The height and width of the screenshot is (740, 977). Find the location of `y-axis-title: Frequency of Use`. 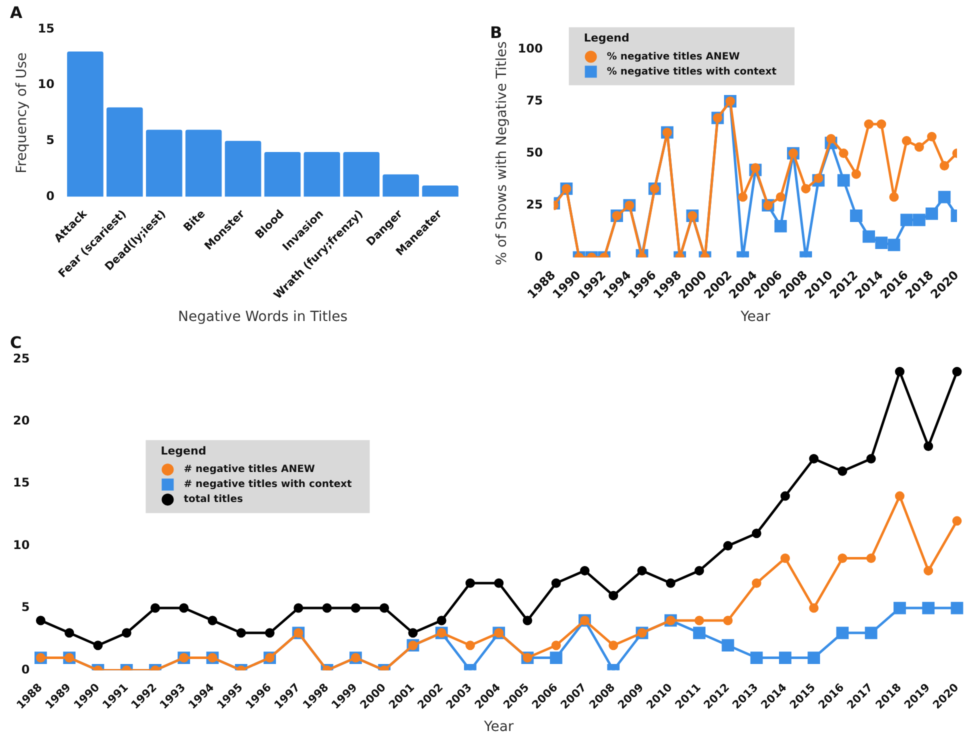

y-axis-title: Frequency of Use is located at coordinates (22, 113).